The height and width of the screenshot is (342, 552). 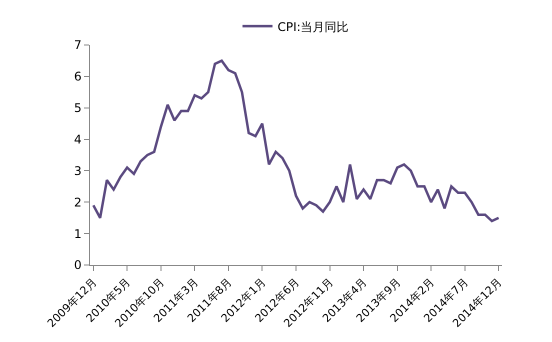 I want to click on y-tick-label: 5, so click(x=78, y=108).